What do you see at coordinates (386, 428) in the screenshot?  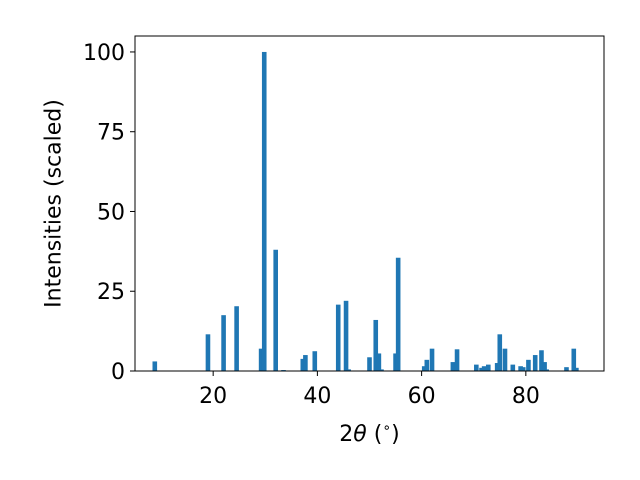 I see `x-axis-label-degree: ∘` at bounding box center [386, 428].